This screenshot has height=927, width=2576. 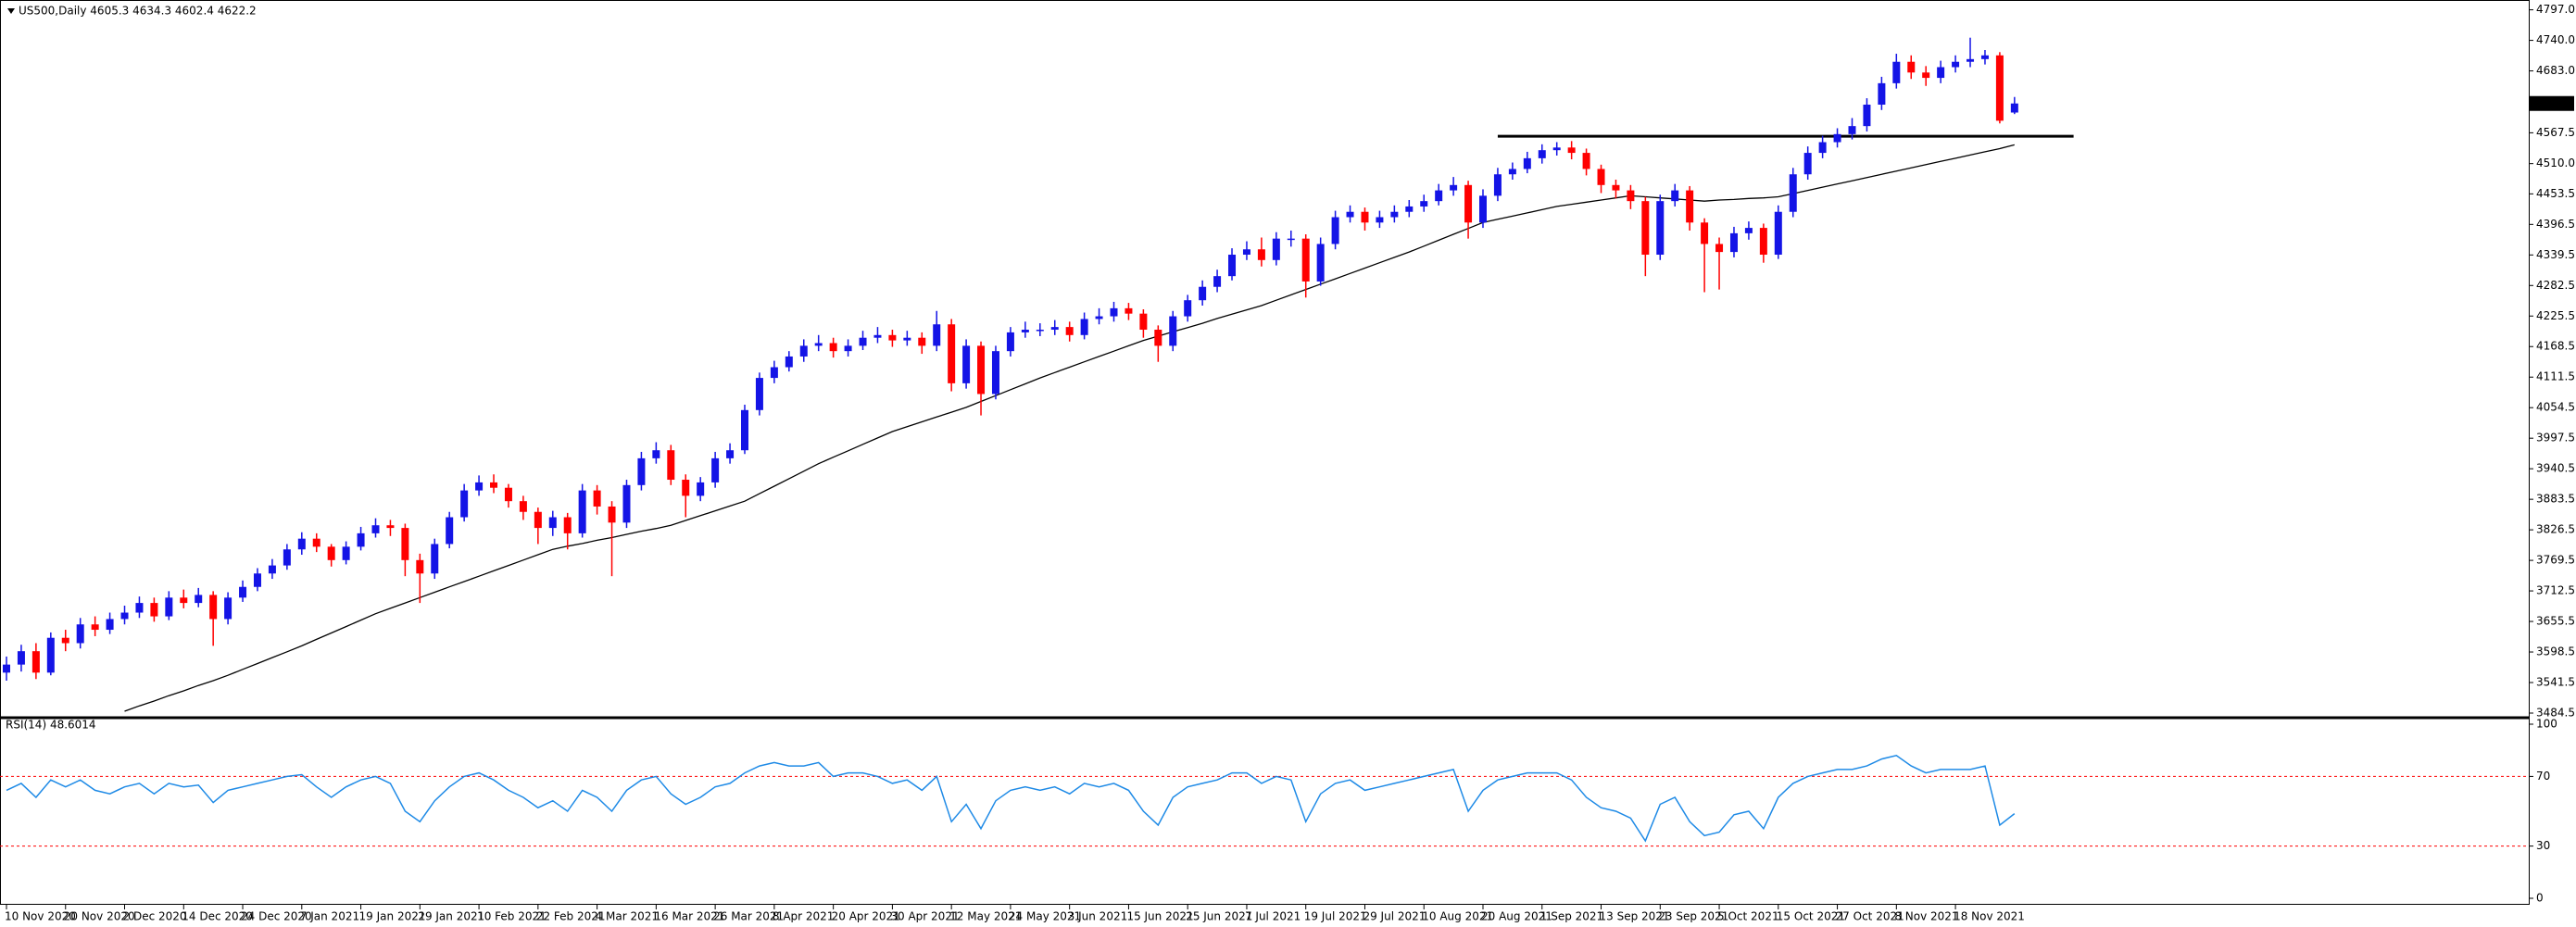 What do you see at coordinates (2546, 724) in the screenshot?
I see `y-tick-label: 100` at bounding box center [2546, 724].